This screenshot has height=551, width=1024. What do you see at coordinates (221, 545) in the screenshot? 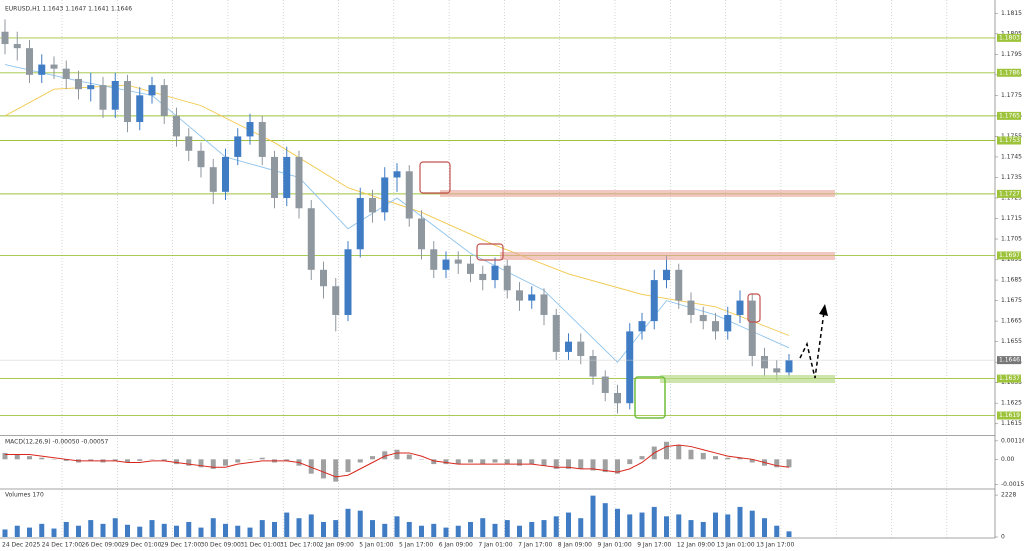
I see `x-tick-label: 30 Dec 09:00` at bounding box center [221, 545].